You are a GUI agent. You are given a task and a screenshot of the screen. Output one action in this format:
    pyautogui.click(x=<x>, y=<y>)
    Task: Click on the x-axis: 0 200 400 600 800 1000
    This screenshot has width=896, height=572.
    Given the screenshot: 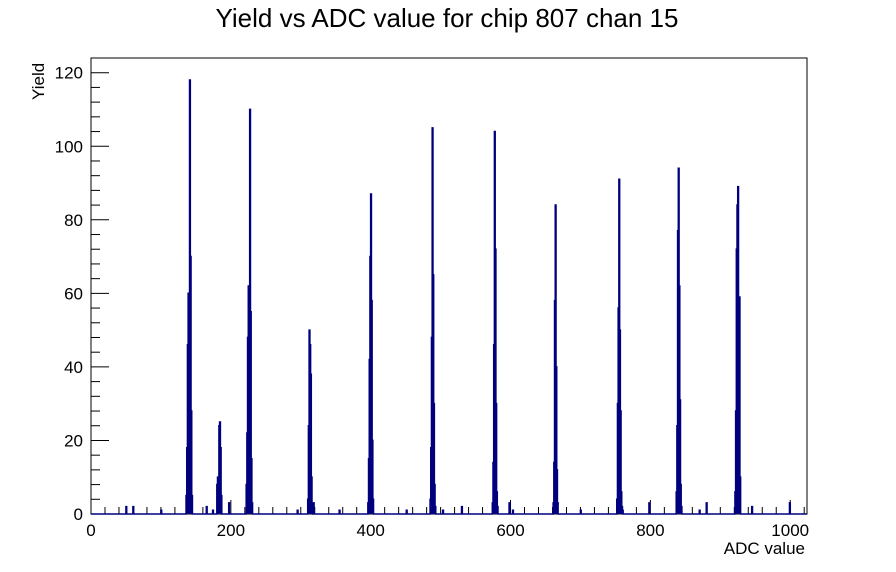 What is the action you would take?
    pyautogui.click(x=447, y=520)
    